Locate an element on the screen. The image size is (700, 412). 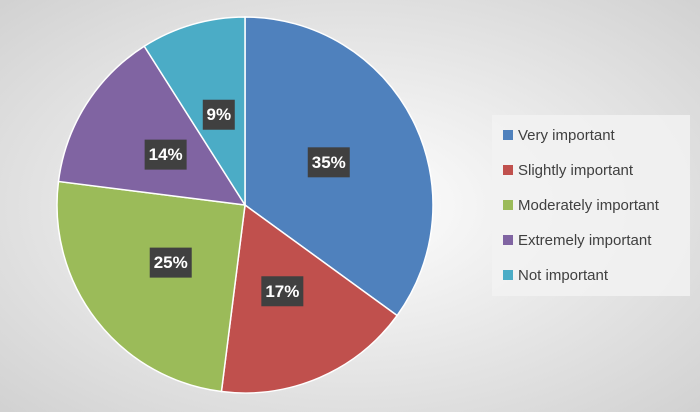
legend-label: Slightly important is located at coordinates (576, 170).